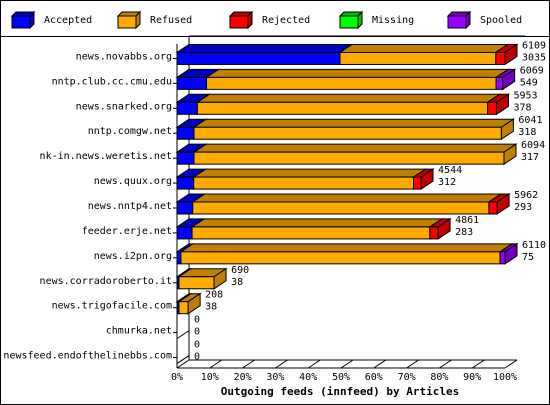 Image resolution: width=550 pixels, height=405 pixels. What do you see at coordinates (534, 57) in the screenshot?
I see `end-label: 3035` at bounding box center [534, 57].